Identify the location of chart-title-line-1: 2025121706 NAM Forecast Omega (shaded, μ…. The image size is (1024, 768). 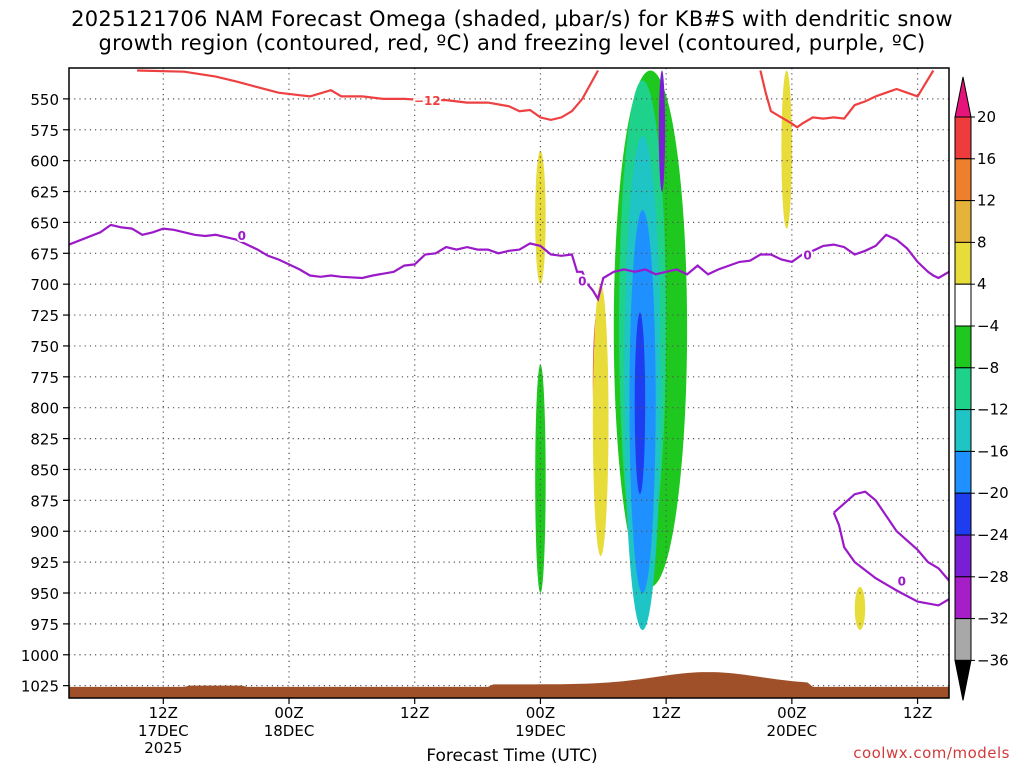
(512, 19).